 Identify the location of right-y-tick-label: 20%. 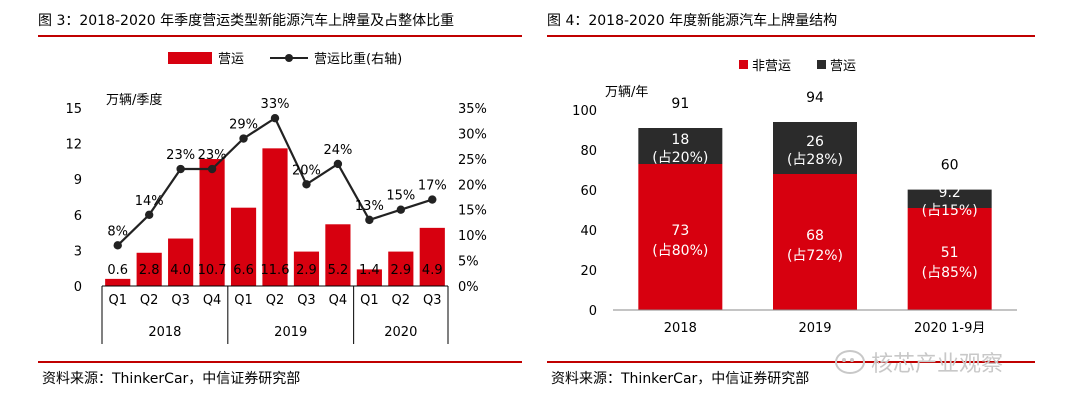
(472, 185).